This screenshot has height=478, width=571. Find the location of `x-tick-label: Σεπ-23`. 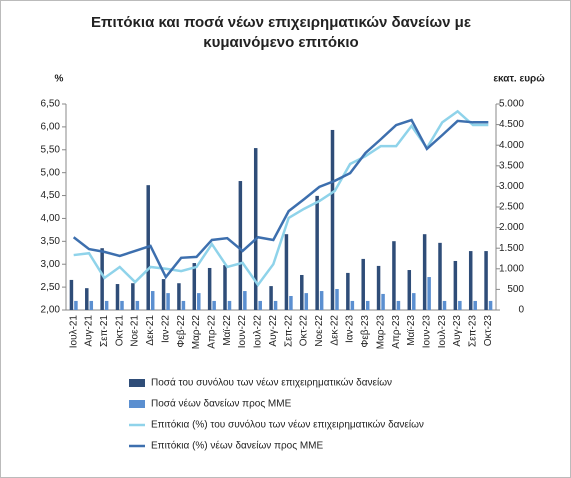

x-tick-label: Σεπ-23 is located at coordinates (473, 331).